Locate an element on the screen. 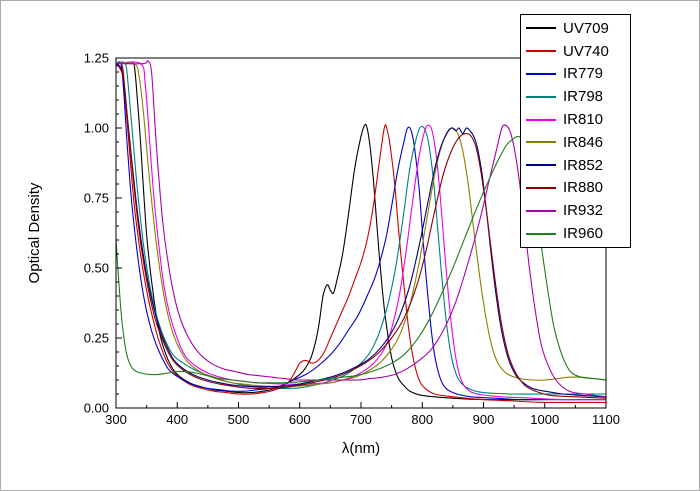 The width and height of the screenshot is (700, 491). x-tick-label: 700 is located at coordinates (361, 419).